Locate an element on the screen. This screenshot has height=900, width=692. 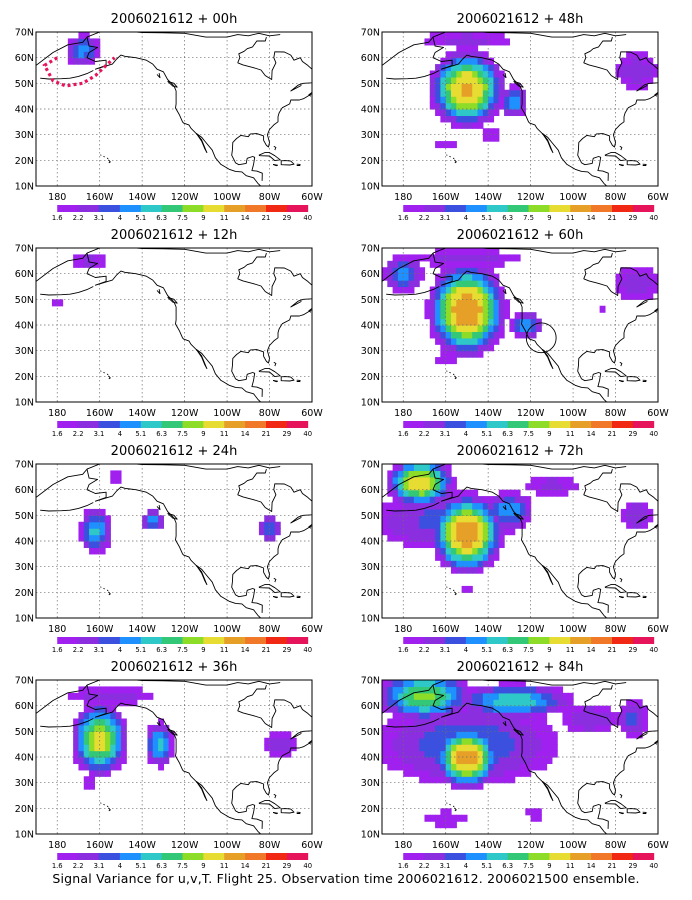
plot-frame is located at coordinates (520, 541).